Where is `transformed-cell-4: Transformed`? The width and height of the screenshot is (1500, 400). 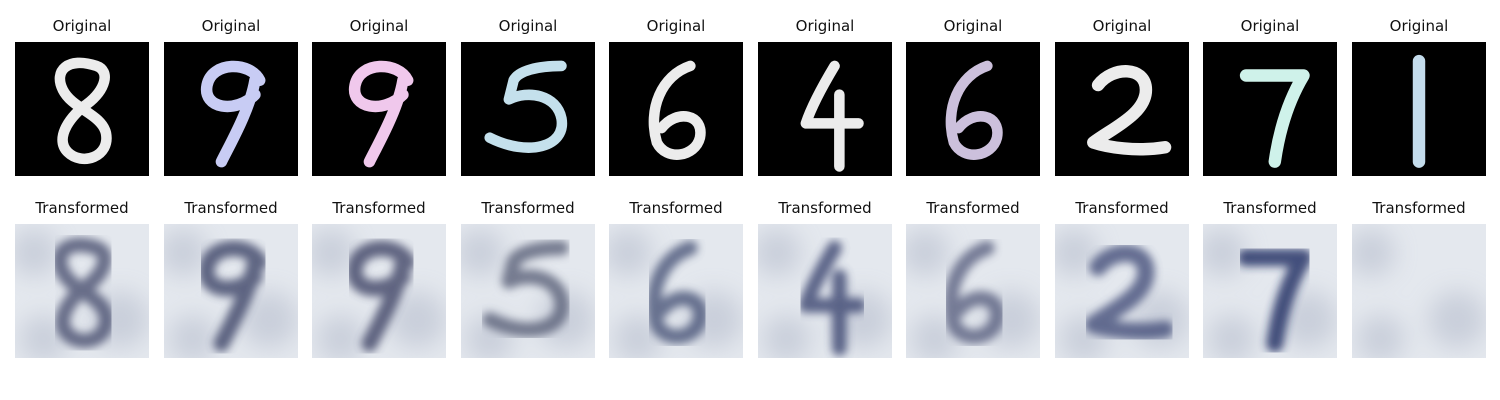
transformed-cell-4: Transformed is located at coordinates (528, 278).